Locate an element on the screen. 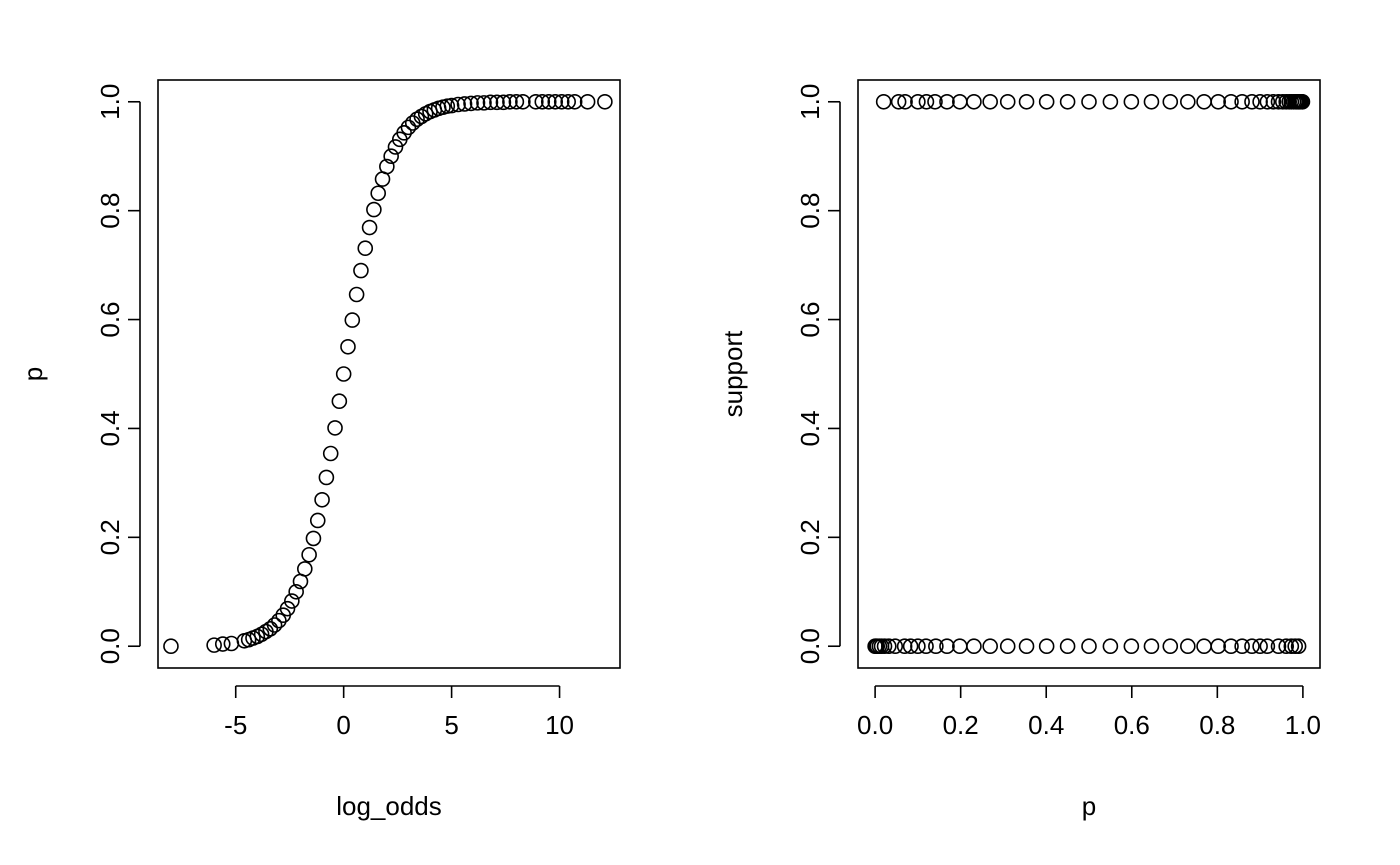  x-axis-title: p is located at coordinates (1089, 806).